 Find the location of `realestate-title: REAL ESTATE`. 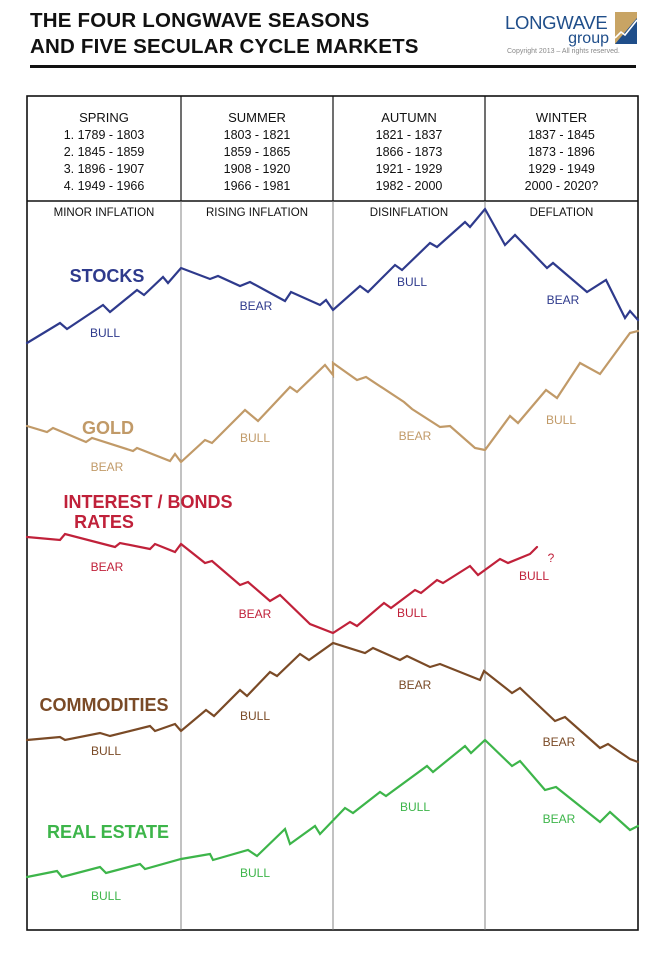

realestate-title: REAL ESTATE is located at coordinates (108, 832).